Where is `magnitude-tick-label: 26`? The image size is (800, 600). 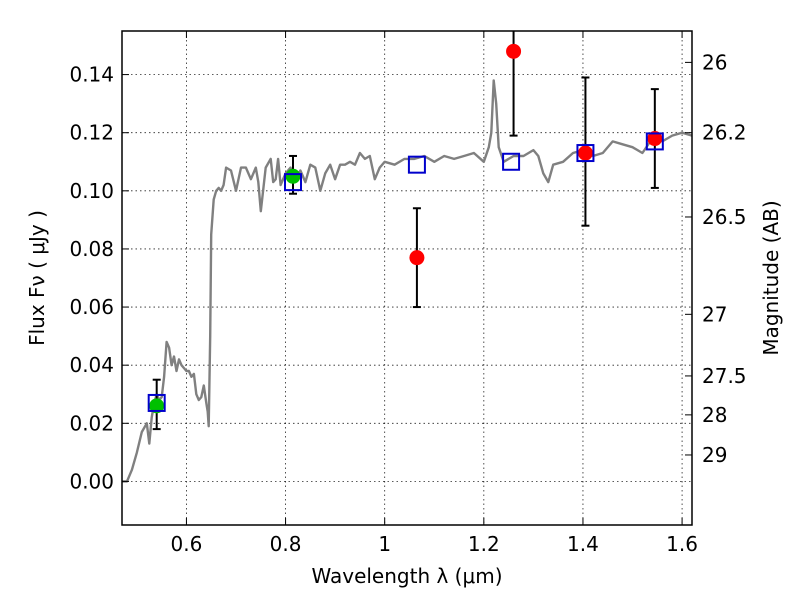 magnitude-tick-label: 26 is located at coordinates (714, 62).